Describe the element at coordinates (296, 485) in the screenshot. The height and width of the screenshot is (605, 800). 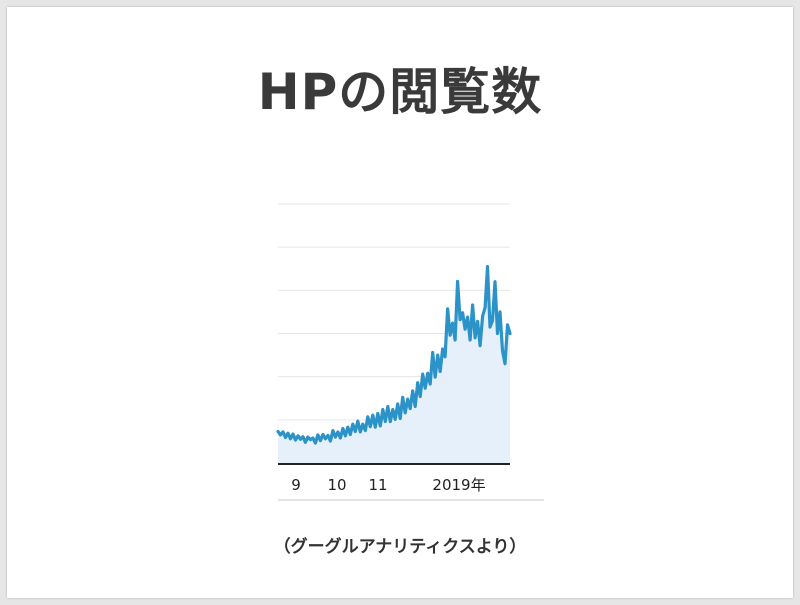
I see `x-tick-label-1: 9` at that location.